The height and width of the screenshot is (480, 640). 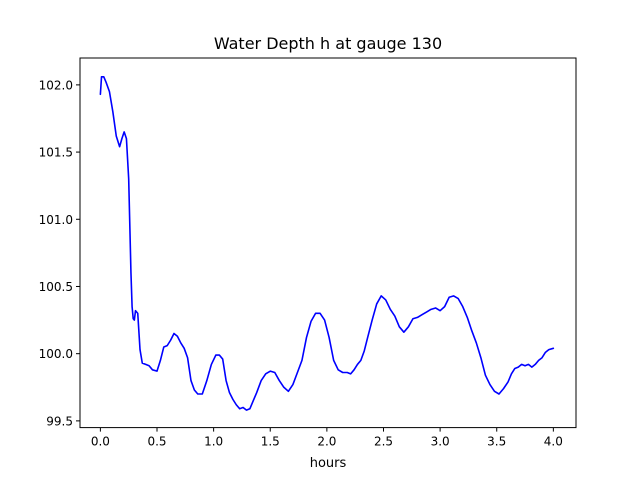 What do you see at coordinates (56, 287) in the screenshot?
I see `y-tick-label: 100.5` at bounding box center [56, 287].